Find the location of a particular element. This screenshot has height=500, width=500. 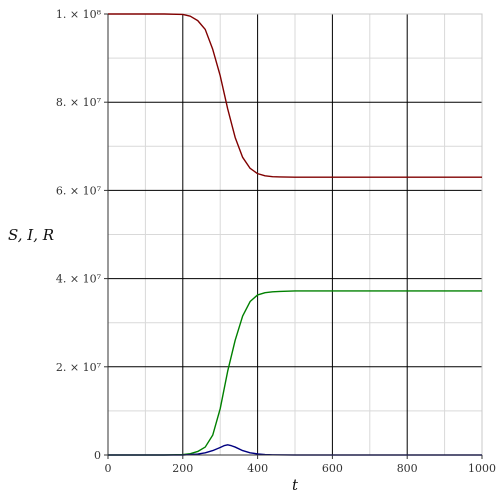

y-tick-label: 6. × 10⁷ is located at coordinates (79, 190).